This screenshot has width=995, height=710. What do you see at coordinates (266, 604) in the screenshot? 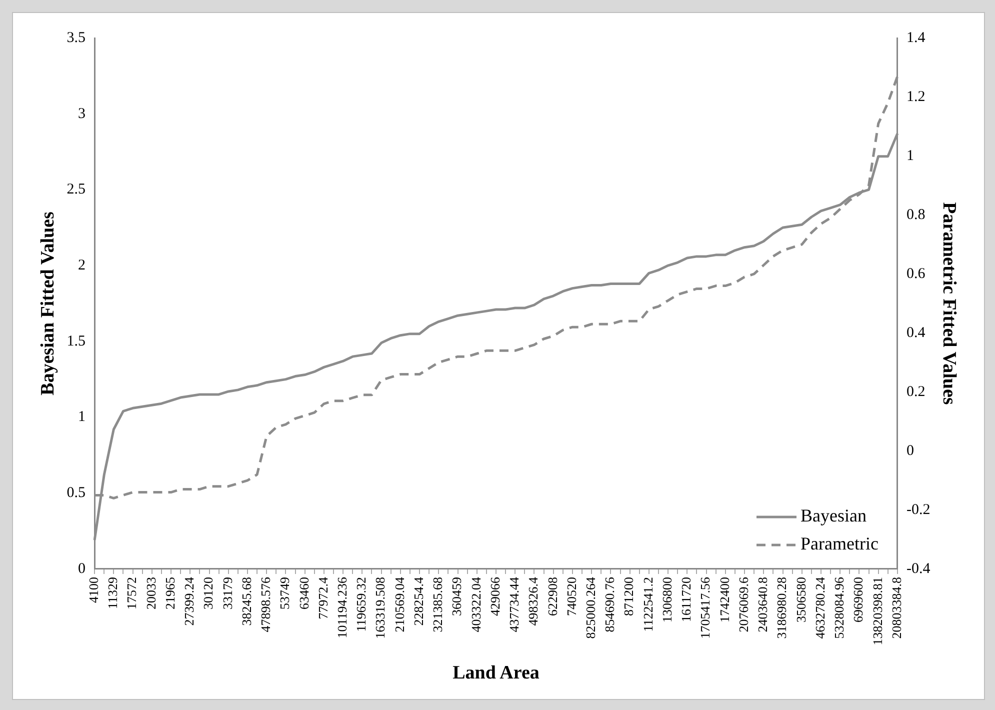
I see `x-tick-label: 47898.576` at bounding box center [266, 604].